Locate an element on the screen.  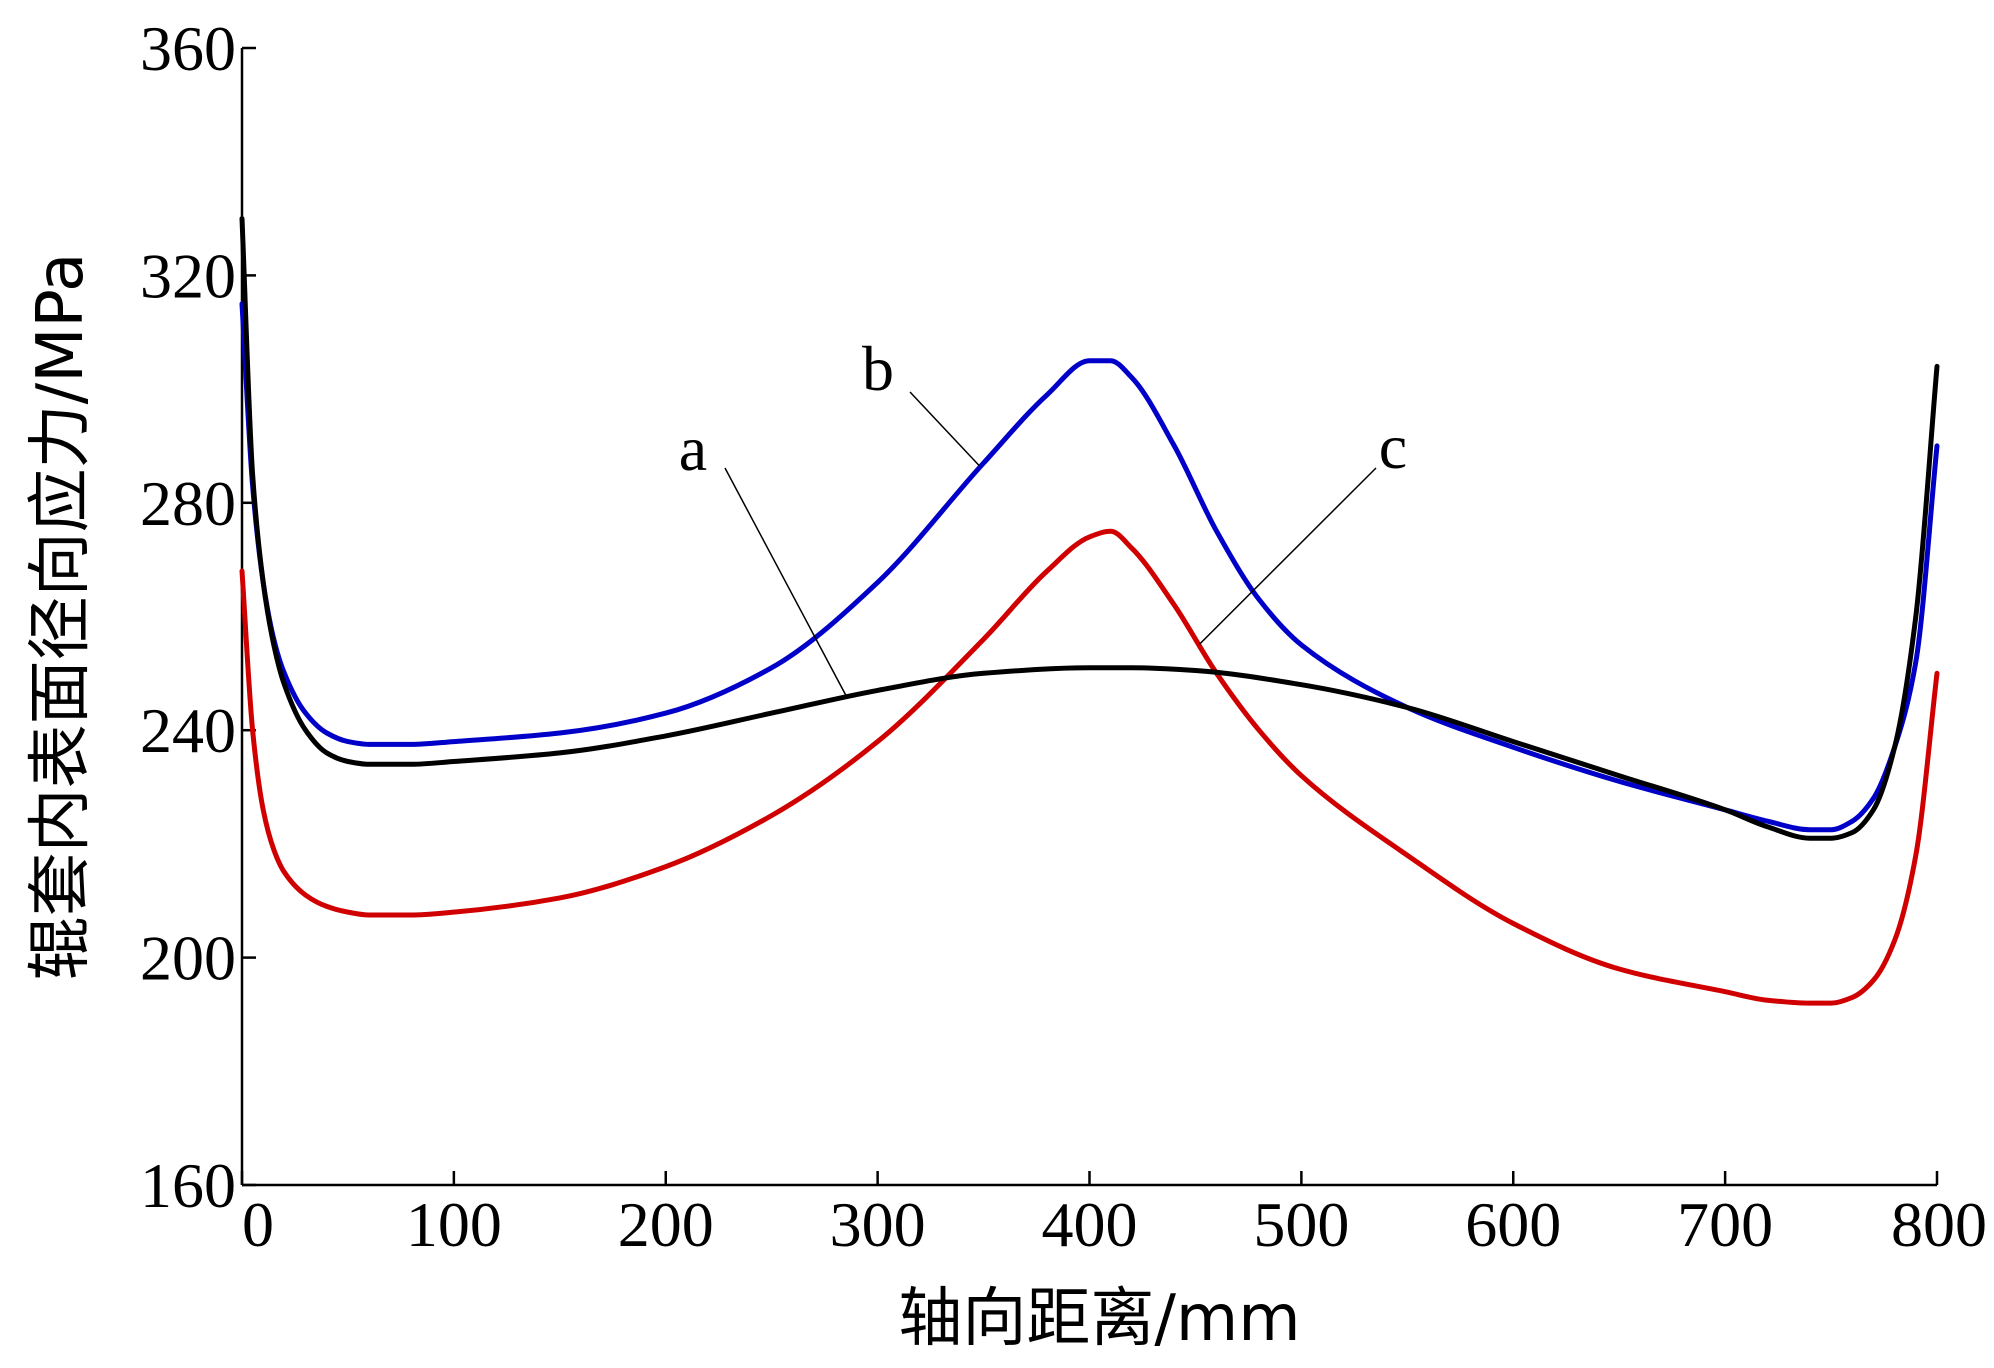
y-tick-label: 240 is located at coordinates (188, 730).